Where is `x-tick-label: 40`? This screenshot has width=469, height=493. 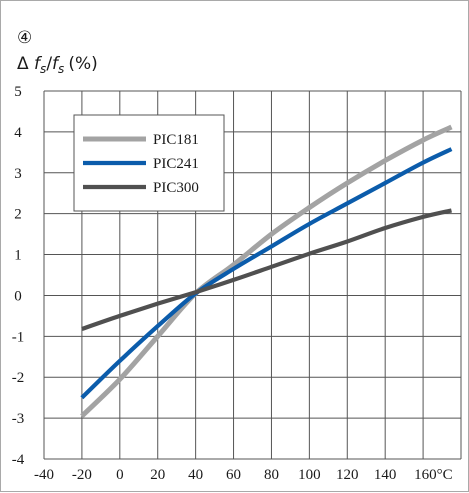 x-tick-label: 40 is located at coordinates (195, 475).